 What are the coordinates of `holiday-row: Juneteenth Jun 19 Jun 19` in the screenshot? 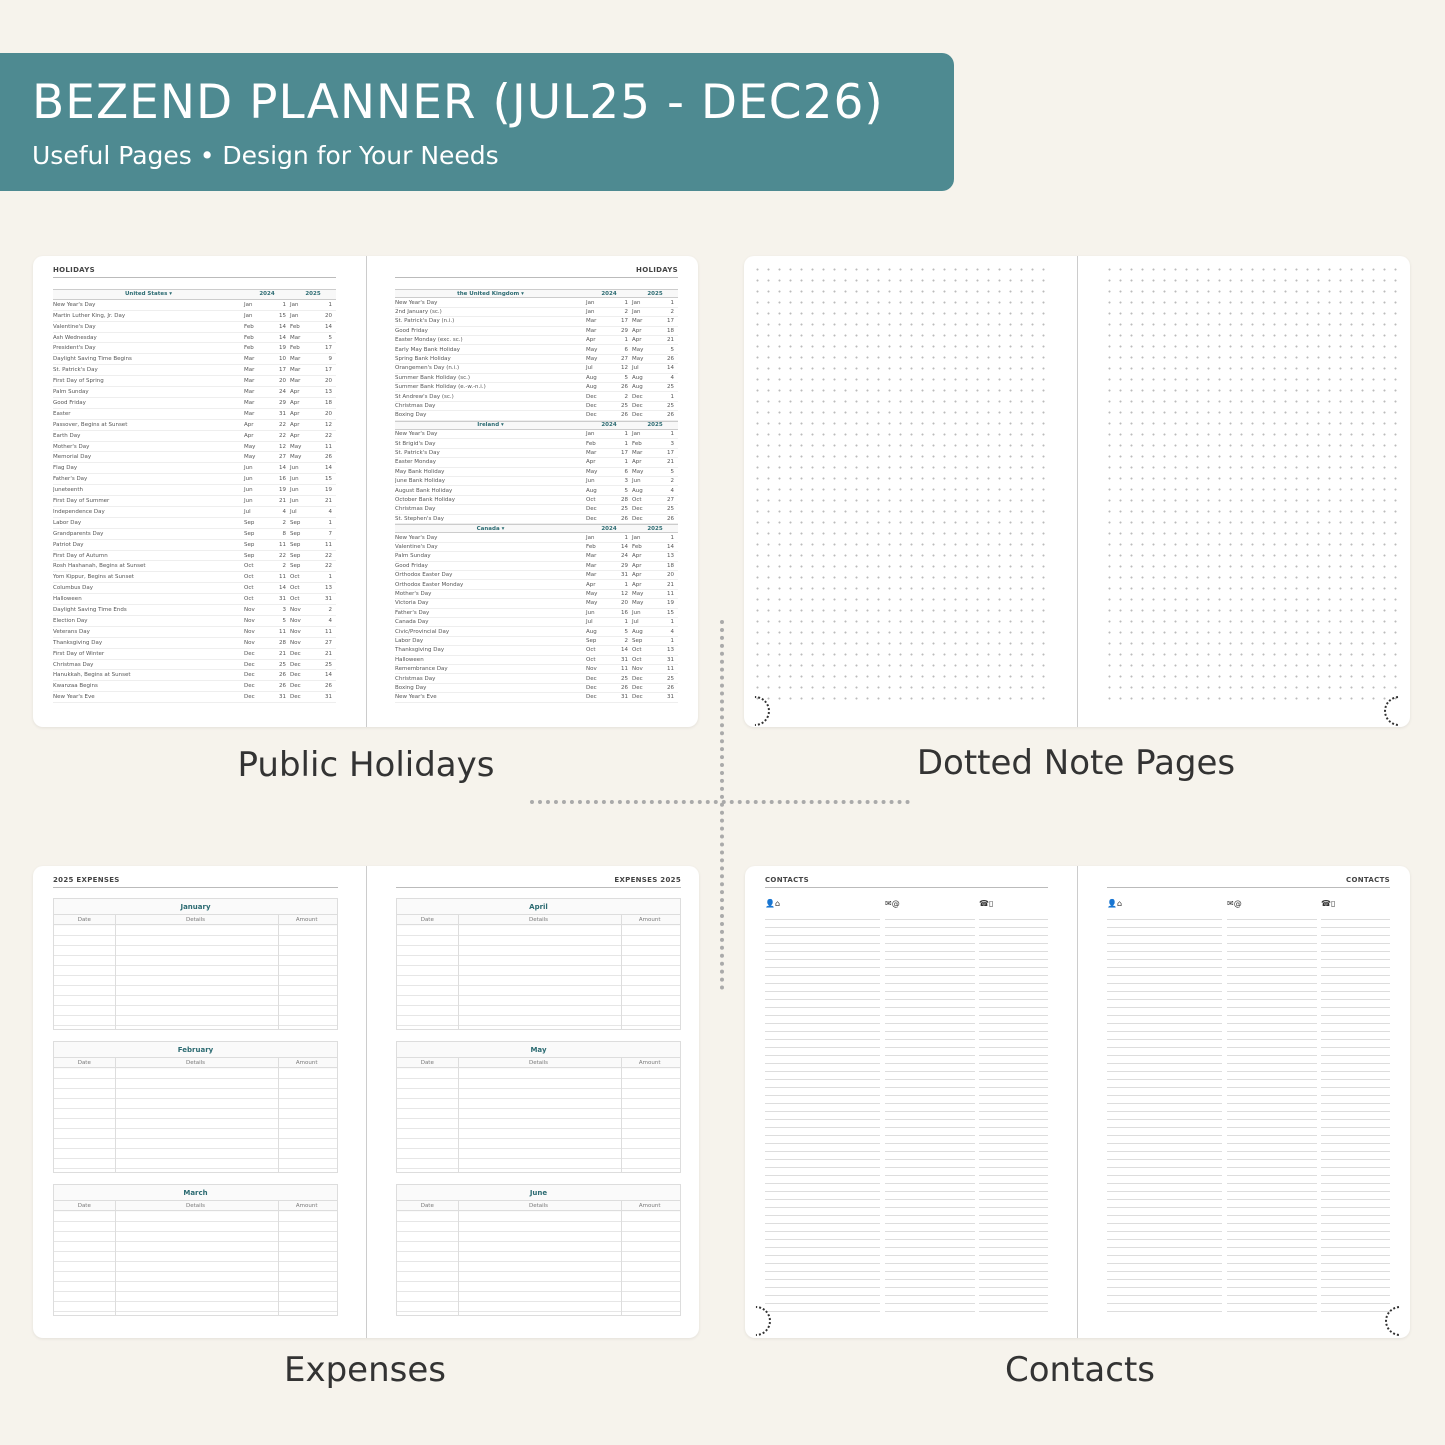 It's located at (194, 491).